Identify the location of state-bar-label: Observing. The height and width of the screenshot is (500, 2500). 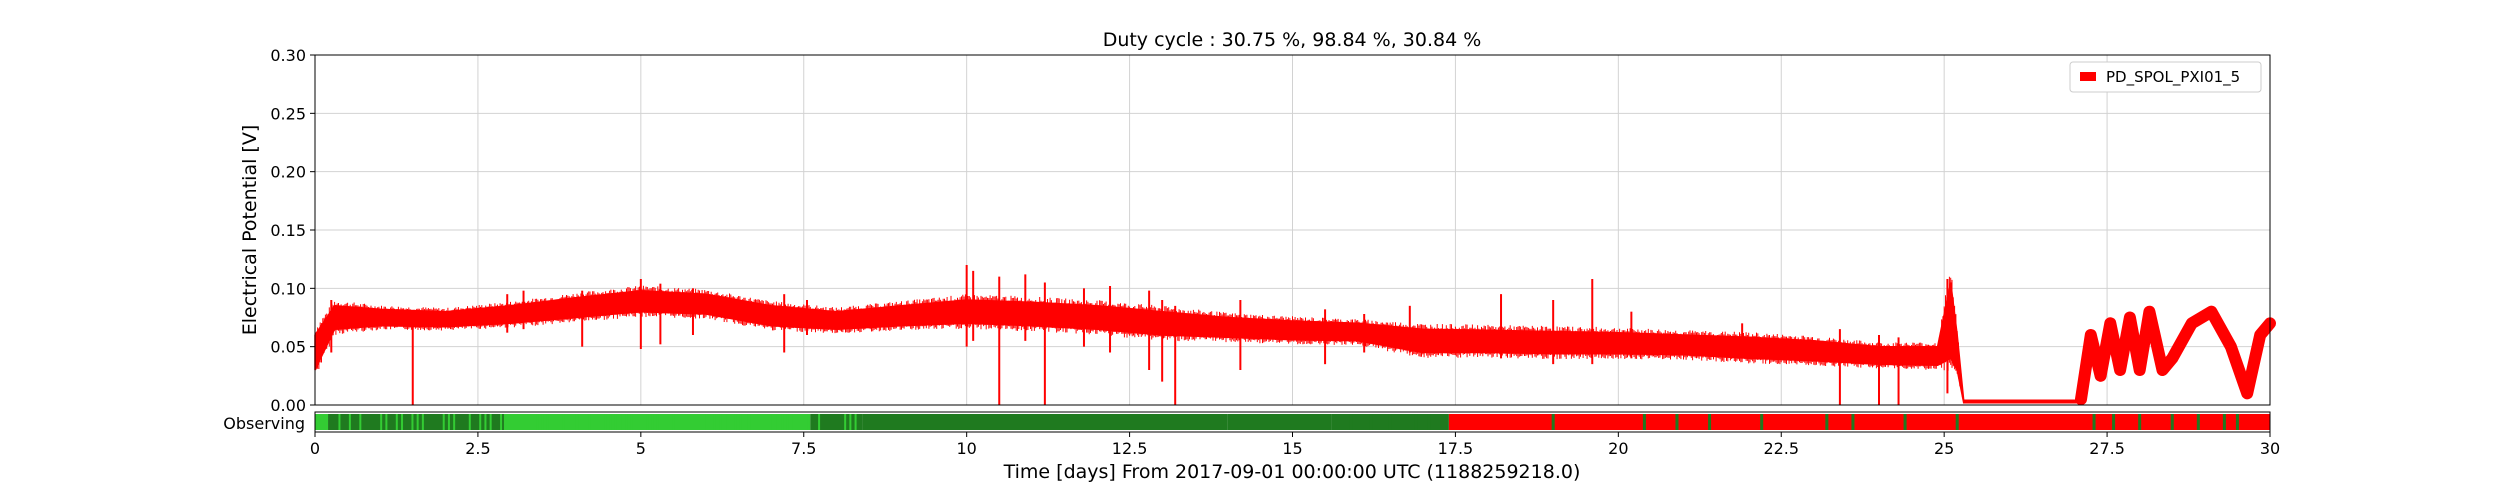
(264, 423).